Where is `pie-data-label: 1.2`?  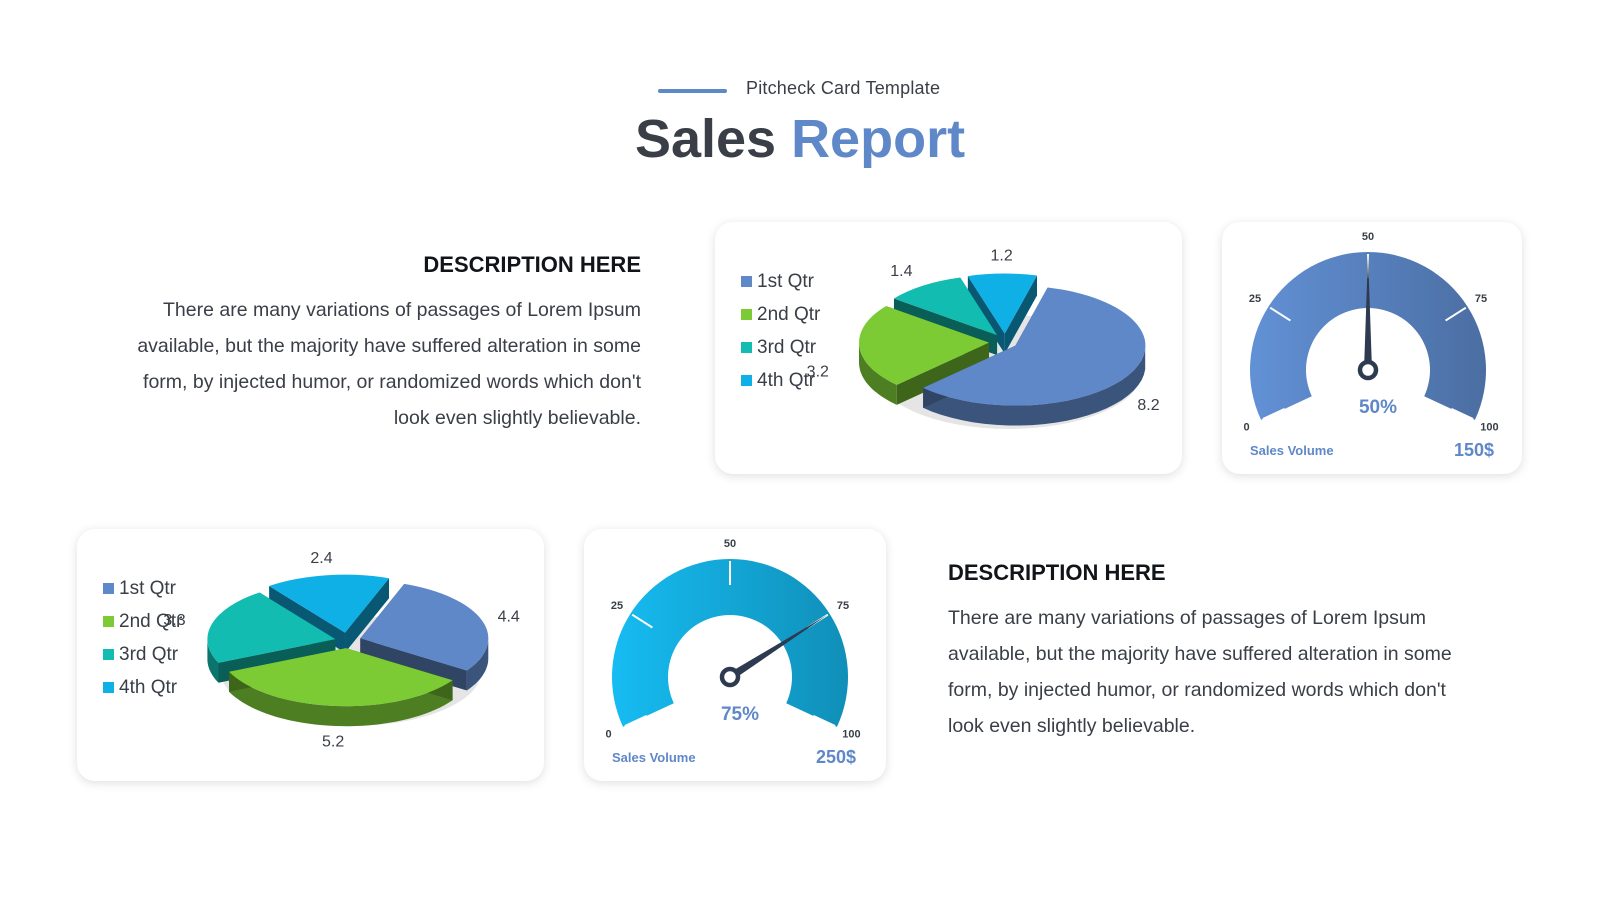
pie-data-label: 1.2 is located at coordinates (1001, 256).